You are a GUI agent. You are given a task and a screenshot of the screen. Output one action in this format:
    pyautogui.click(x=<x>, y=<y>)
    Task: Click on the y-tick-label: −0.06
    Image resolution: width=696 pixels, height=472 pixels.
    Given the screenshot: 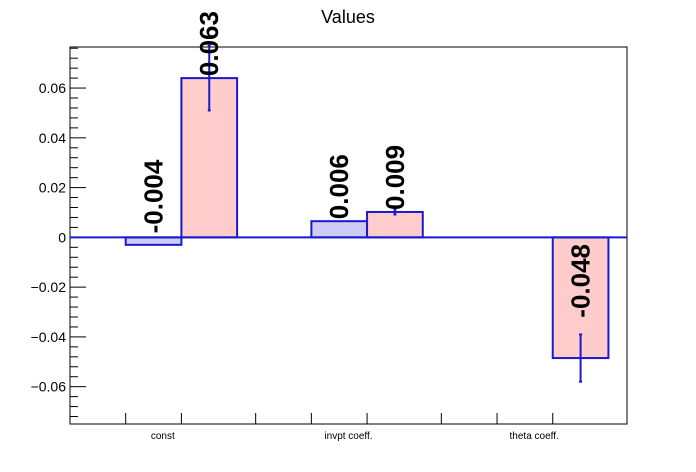 What is the action you would take?
    pyautogui.click(x=49, y=387)
    